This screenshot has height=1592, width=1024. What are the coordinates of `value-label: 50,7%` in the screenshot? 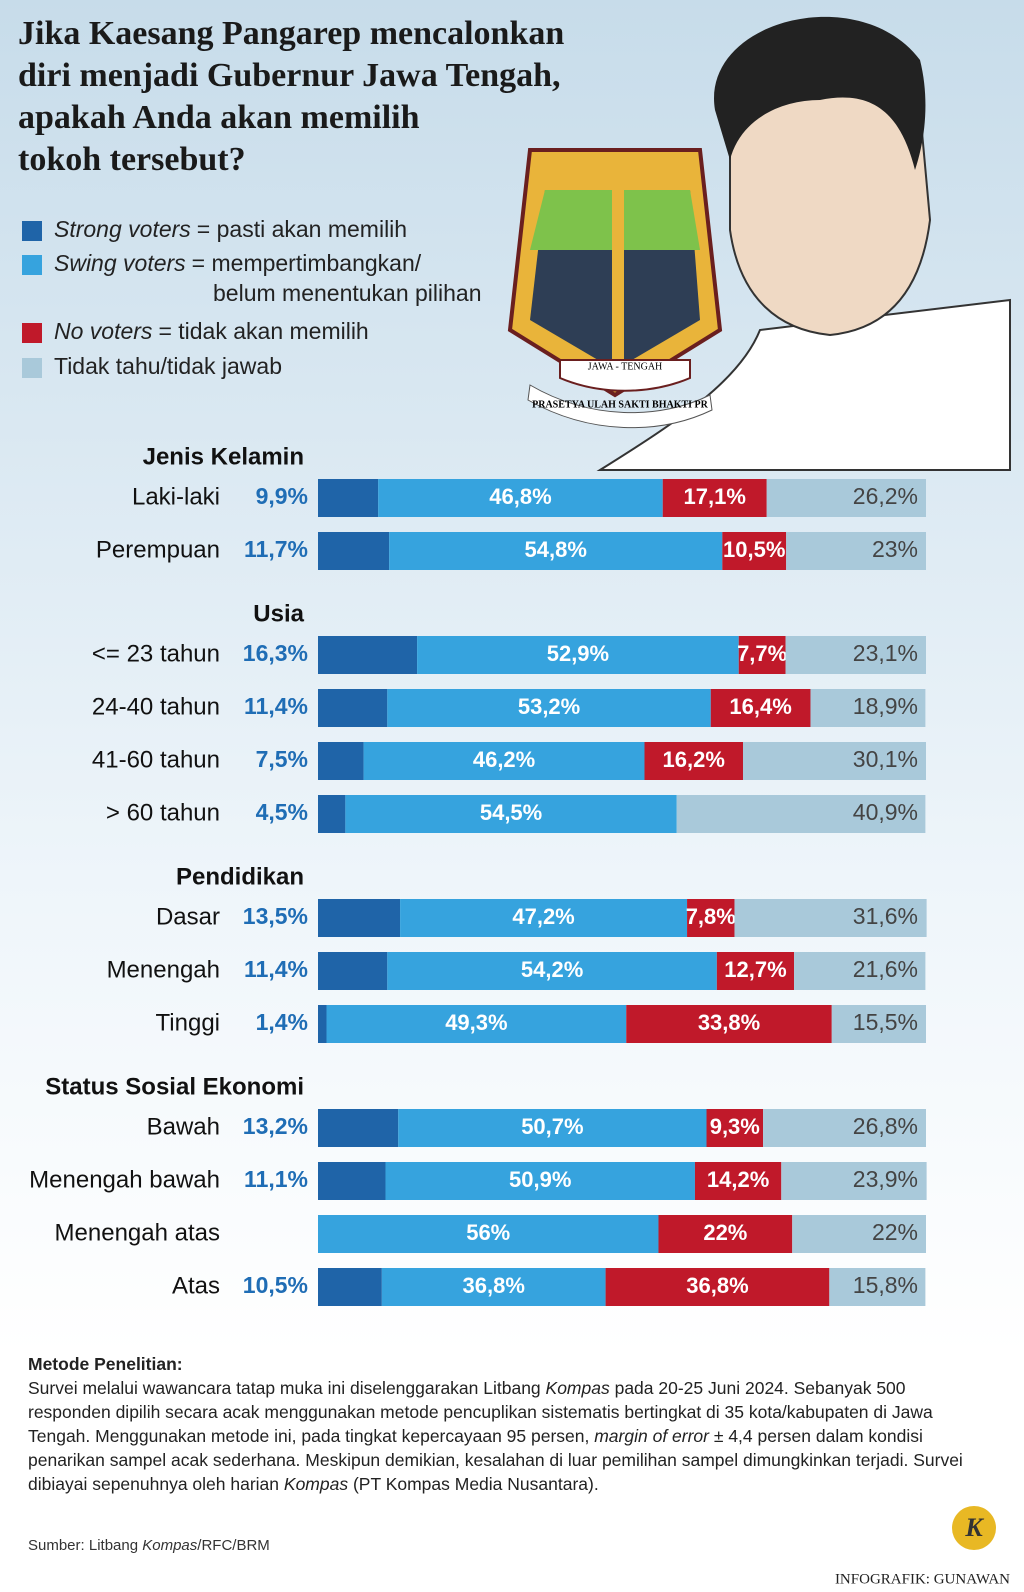 It's located at (552, 1126).